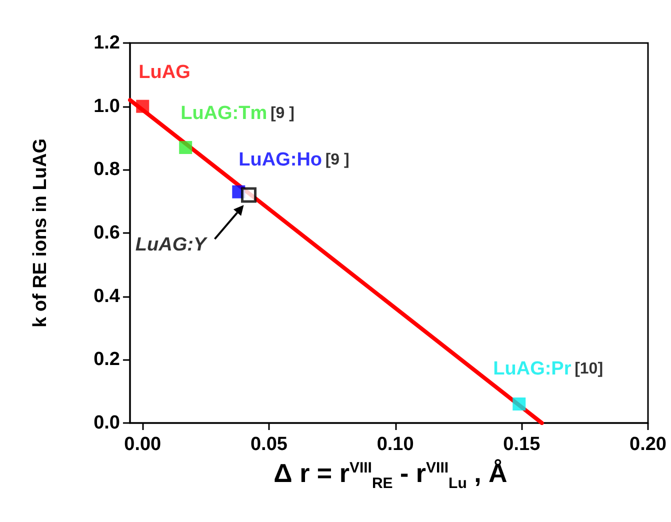 The height and width of the screenshot is (522, 671). Describe the element at coordinates (143, 444) in the screenshot. I see `x-tick-label: 0.00` at that location.